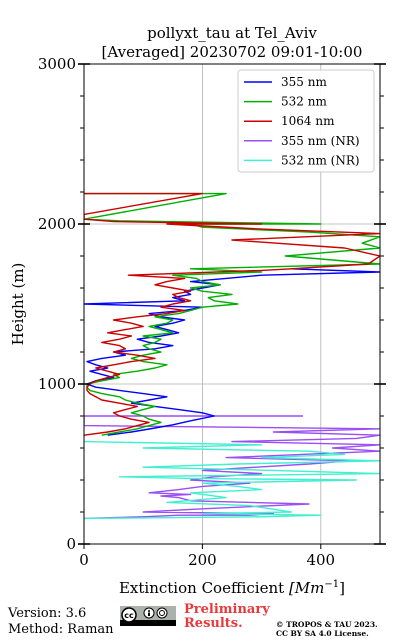 This screenshot has width=400, height=640. What do you see at coordinates (327, 624) in the screenshot?
I see `copyright-text: © TROPOS & TAU 2023.` at bounding box center [327, 624].